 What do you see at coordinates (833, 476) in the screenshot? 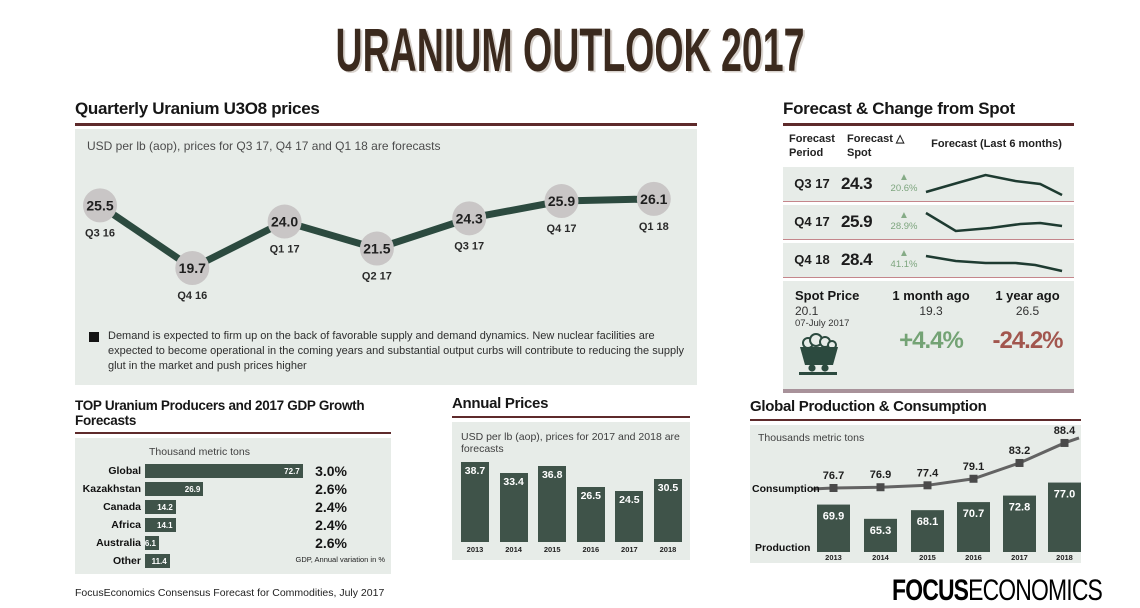
I see `consumption-value: 76.7` at bounding box center [833, 476].